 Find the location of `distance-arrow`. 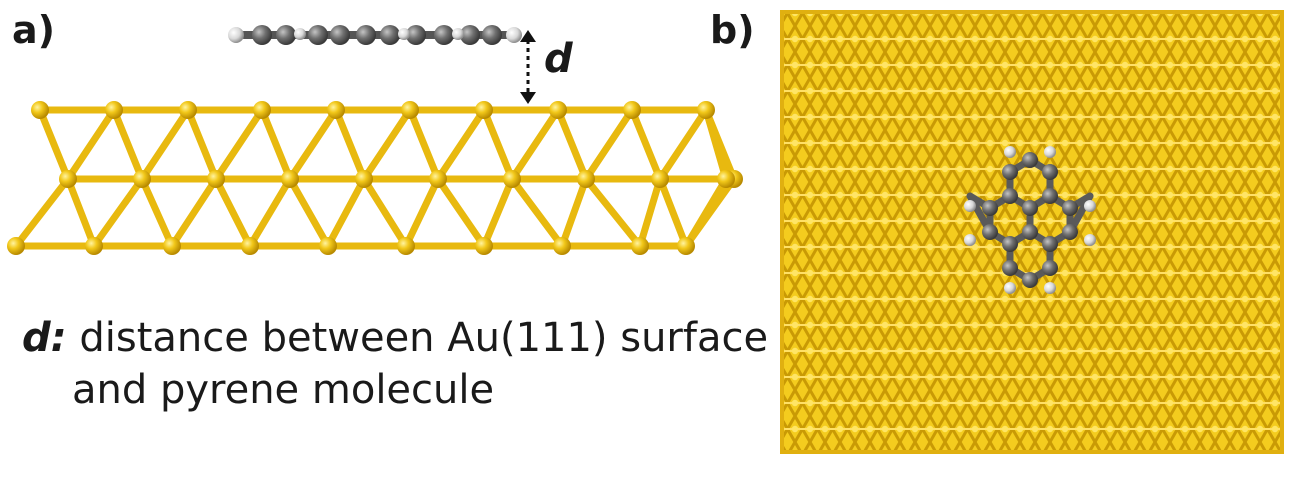

distance-arrow is located at coordinates (528, 67).